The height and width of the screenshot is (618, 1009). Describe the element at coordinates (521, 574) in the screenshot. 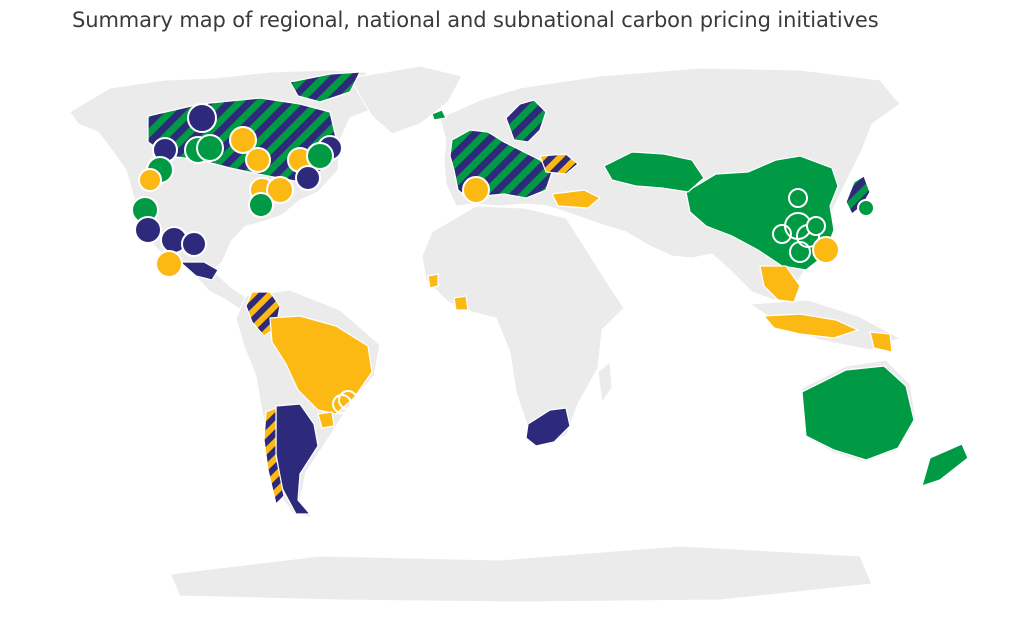

I see `antarctica-land` at that location.